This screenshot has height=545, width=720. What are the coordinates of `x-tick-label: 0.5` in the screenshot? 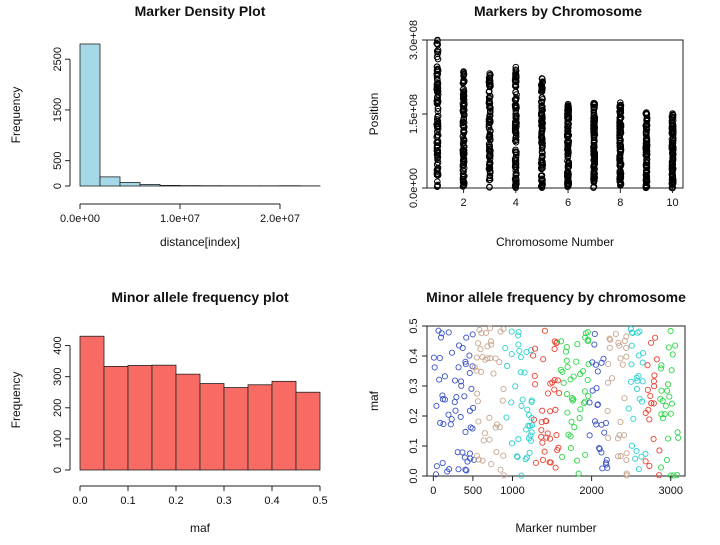 It's located at (319, 501).